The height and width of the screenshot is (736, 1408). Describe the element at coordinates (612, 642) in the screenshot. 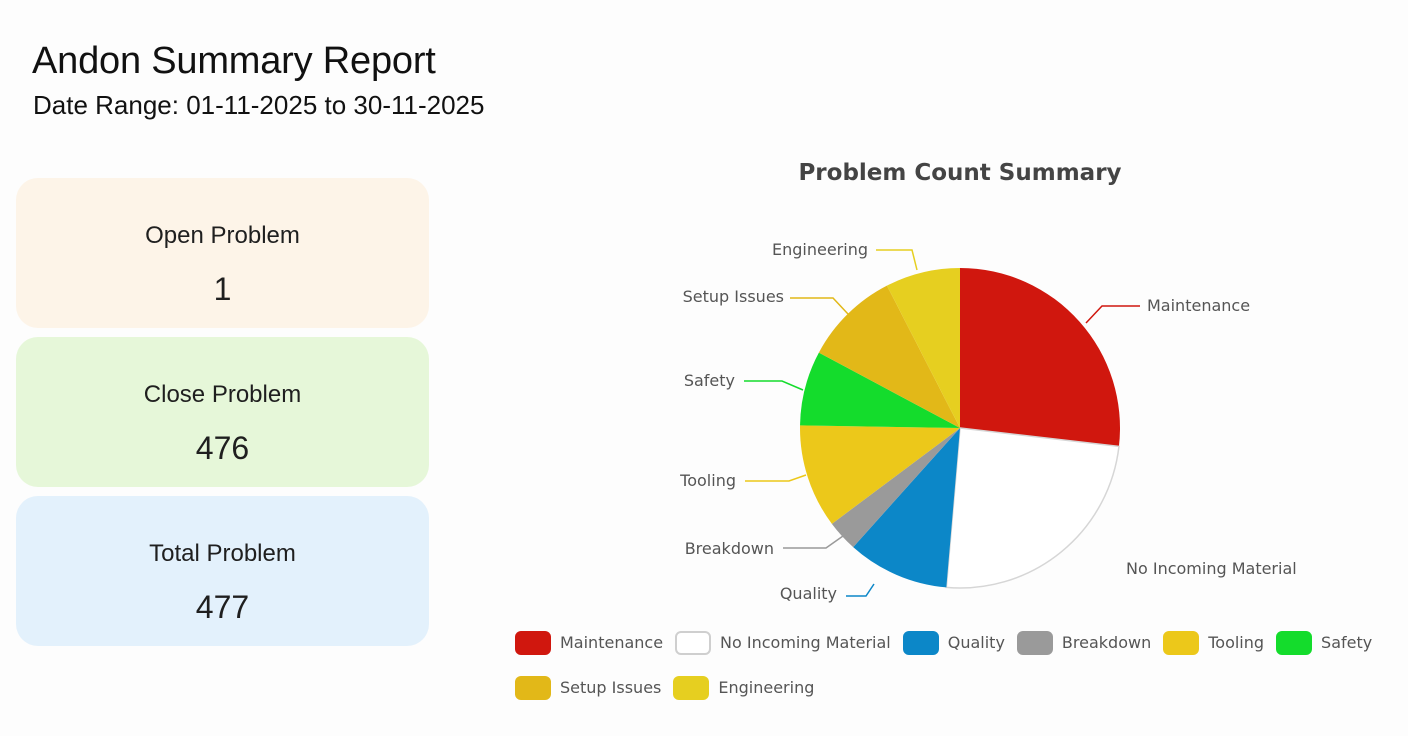

I see `legend-label: Maintenance` at that location.